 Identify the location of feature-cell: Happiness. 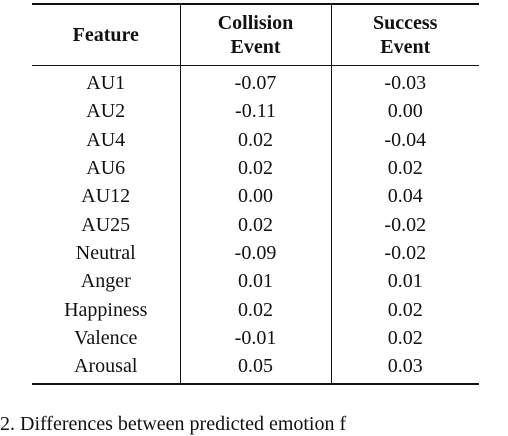
(106, 309).